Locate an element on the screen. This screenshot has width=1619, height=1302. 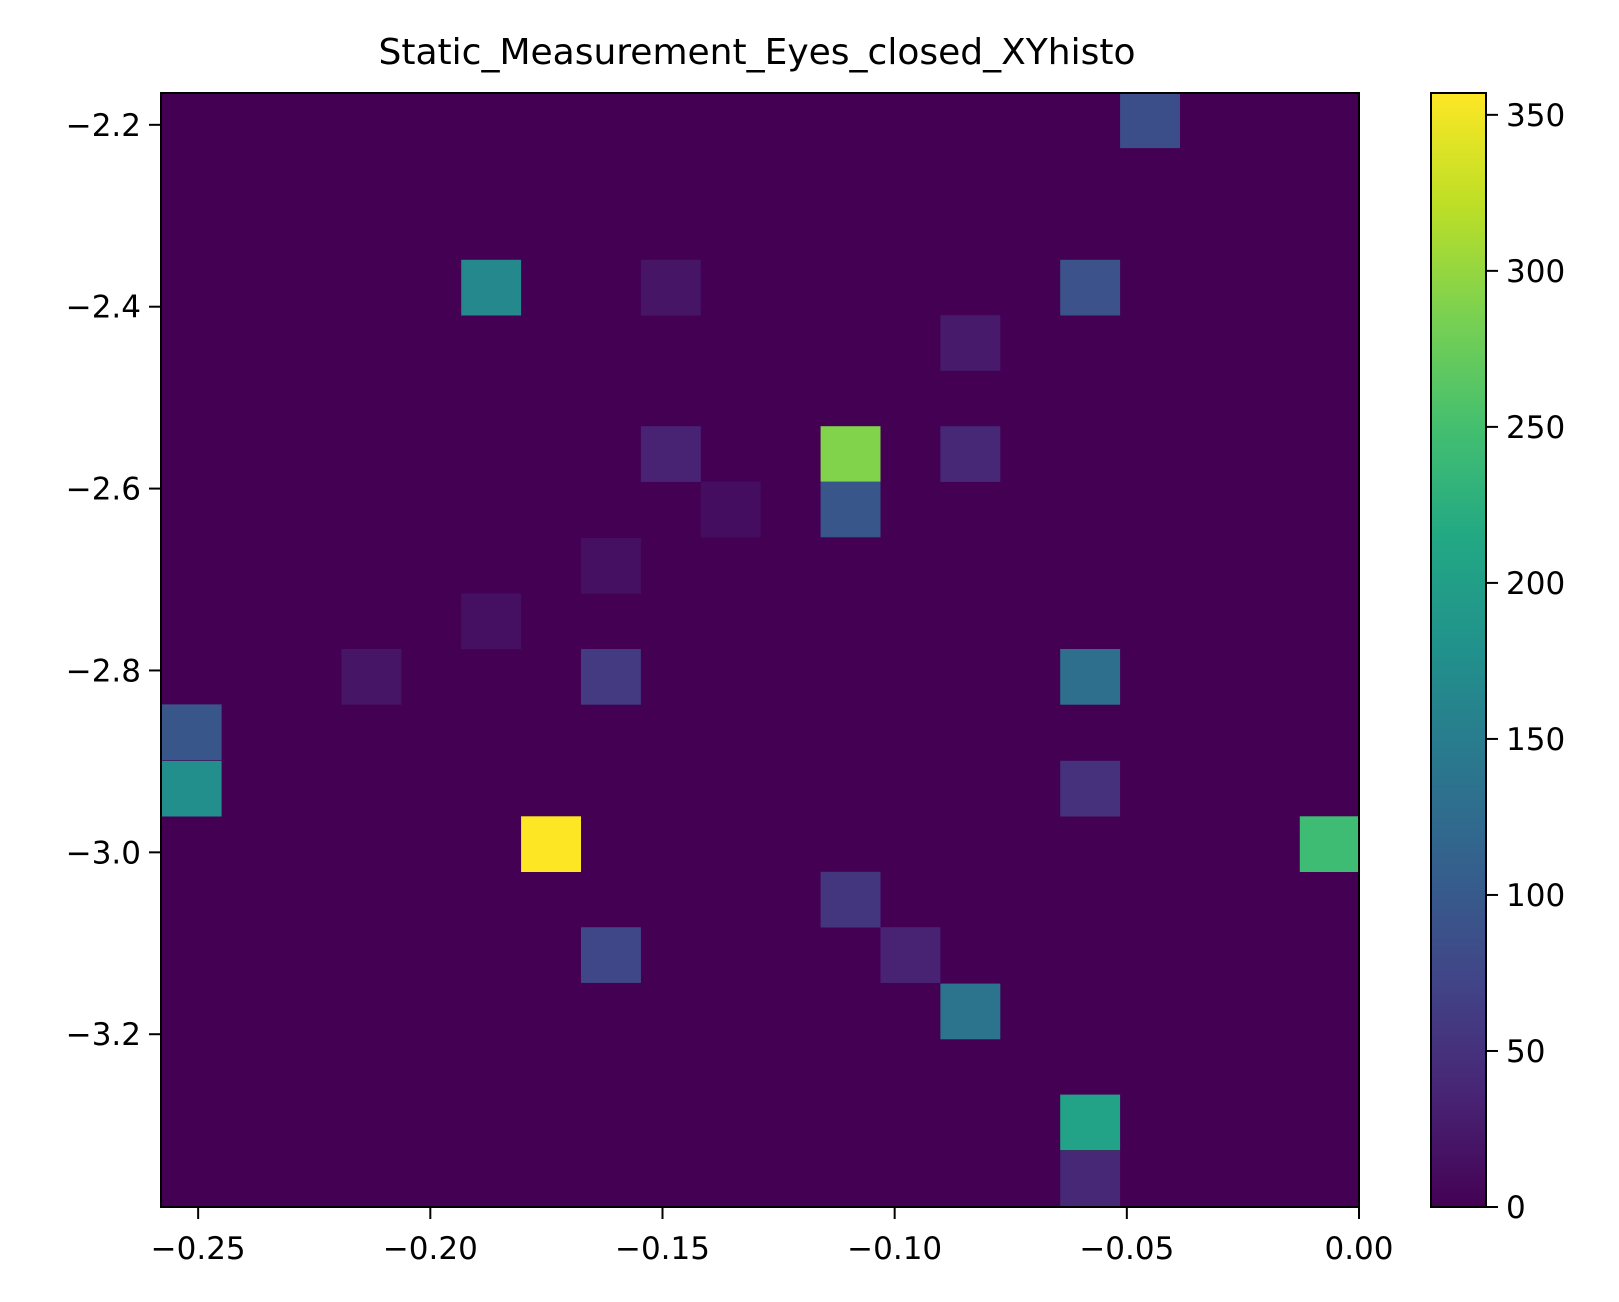
colorbar-ticks: 0 50 100 150 200 250 300 350 is located at coordinates (1525, 662).